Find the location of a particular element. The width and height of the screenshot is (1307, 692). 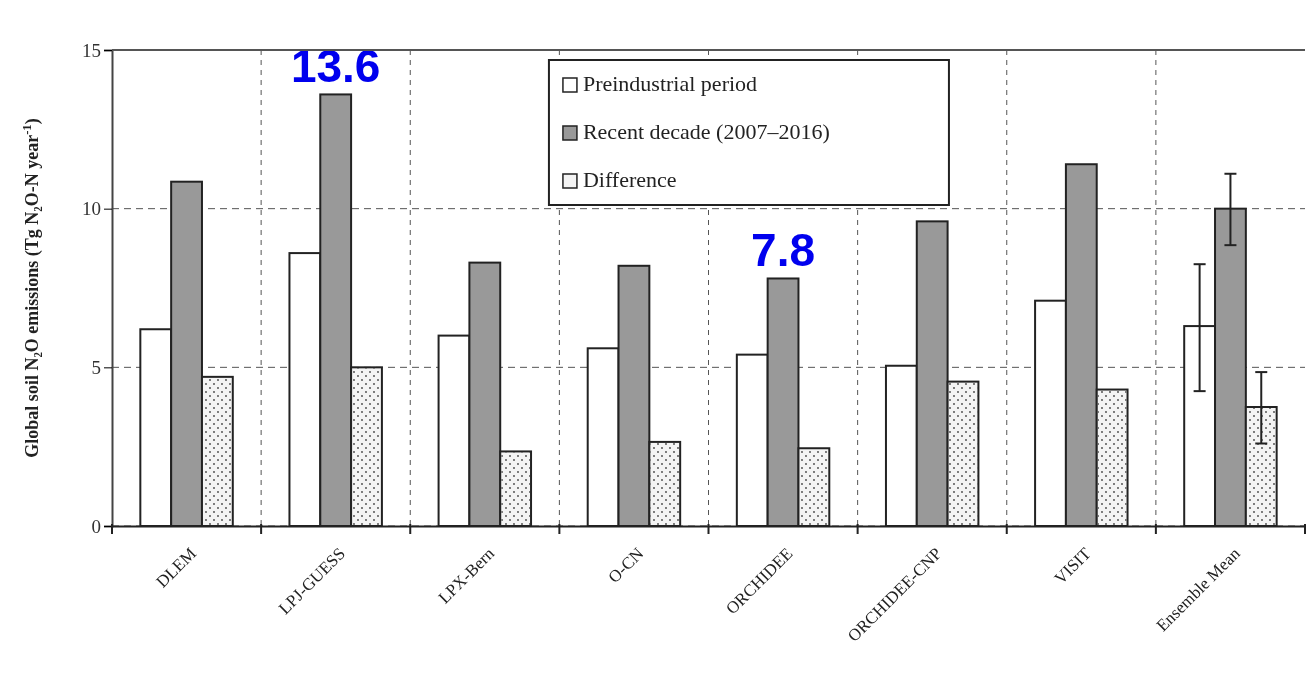

legend-label: Difference is located at coordinates (629, 179).